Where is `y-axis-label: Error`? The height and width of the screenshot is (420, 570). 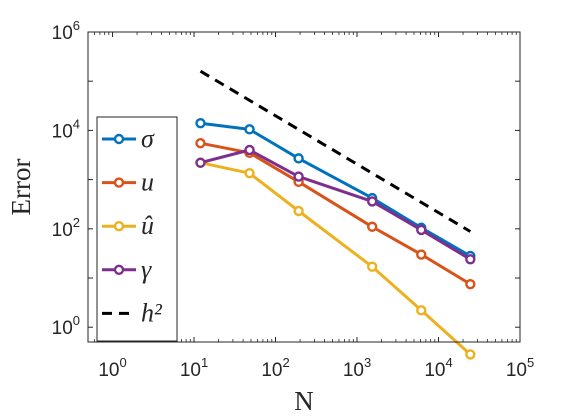
y-axis-label: Error is located at coordinates (21, 187).